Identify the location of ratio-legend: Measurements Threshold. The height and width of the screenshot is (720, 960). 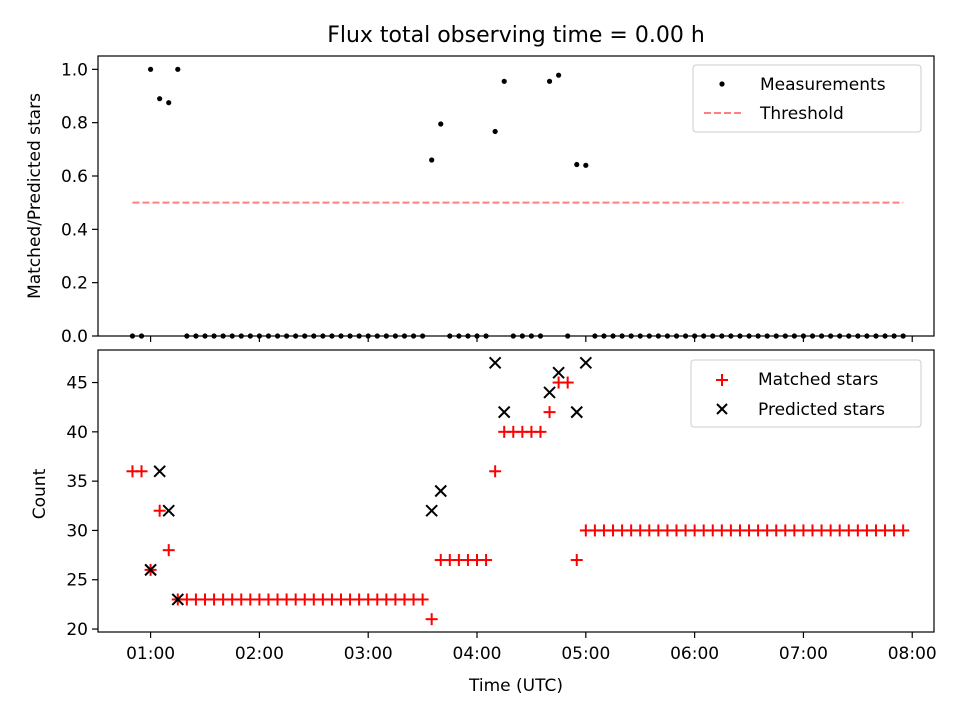
(807, 98).